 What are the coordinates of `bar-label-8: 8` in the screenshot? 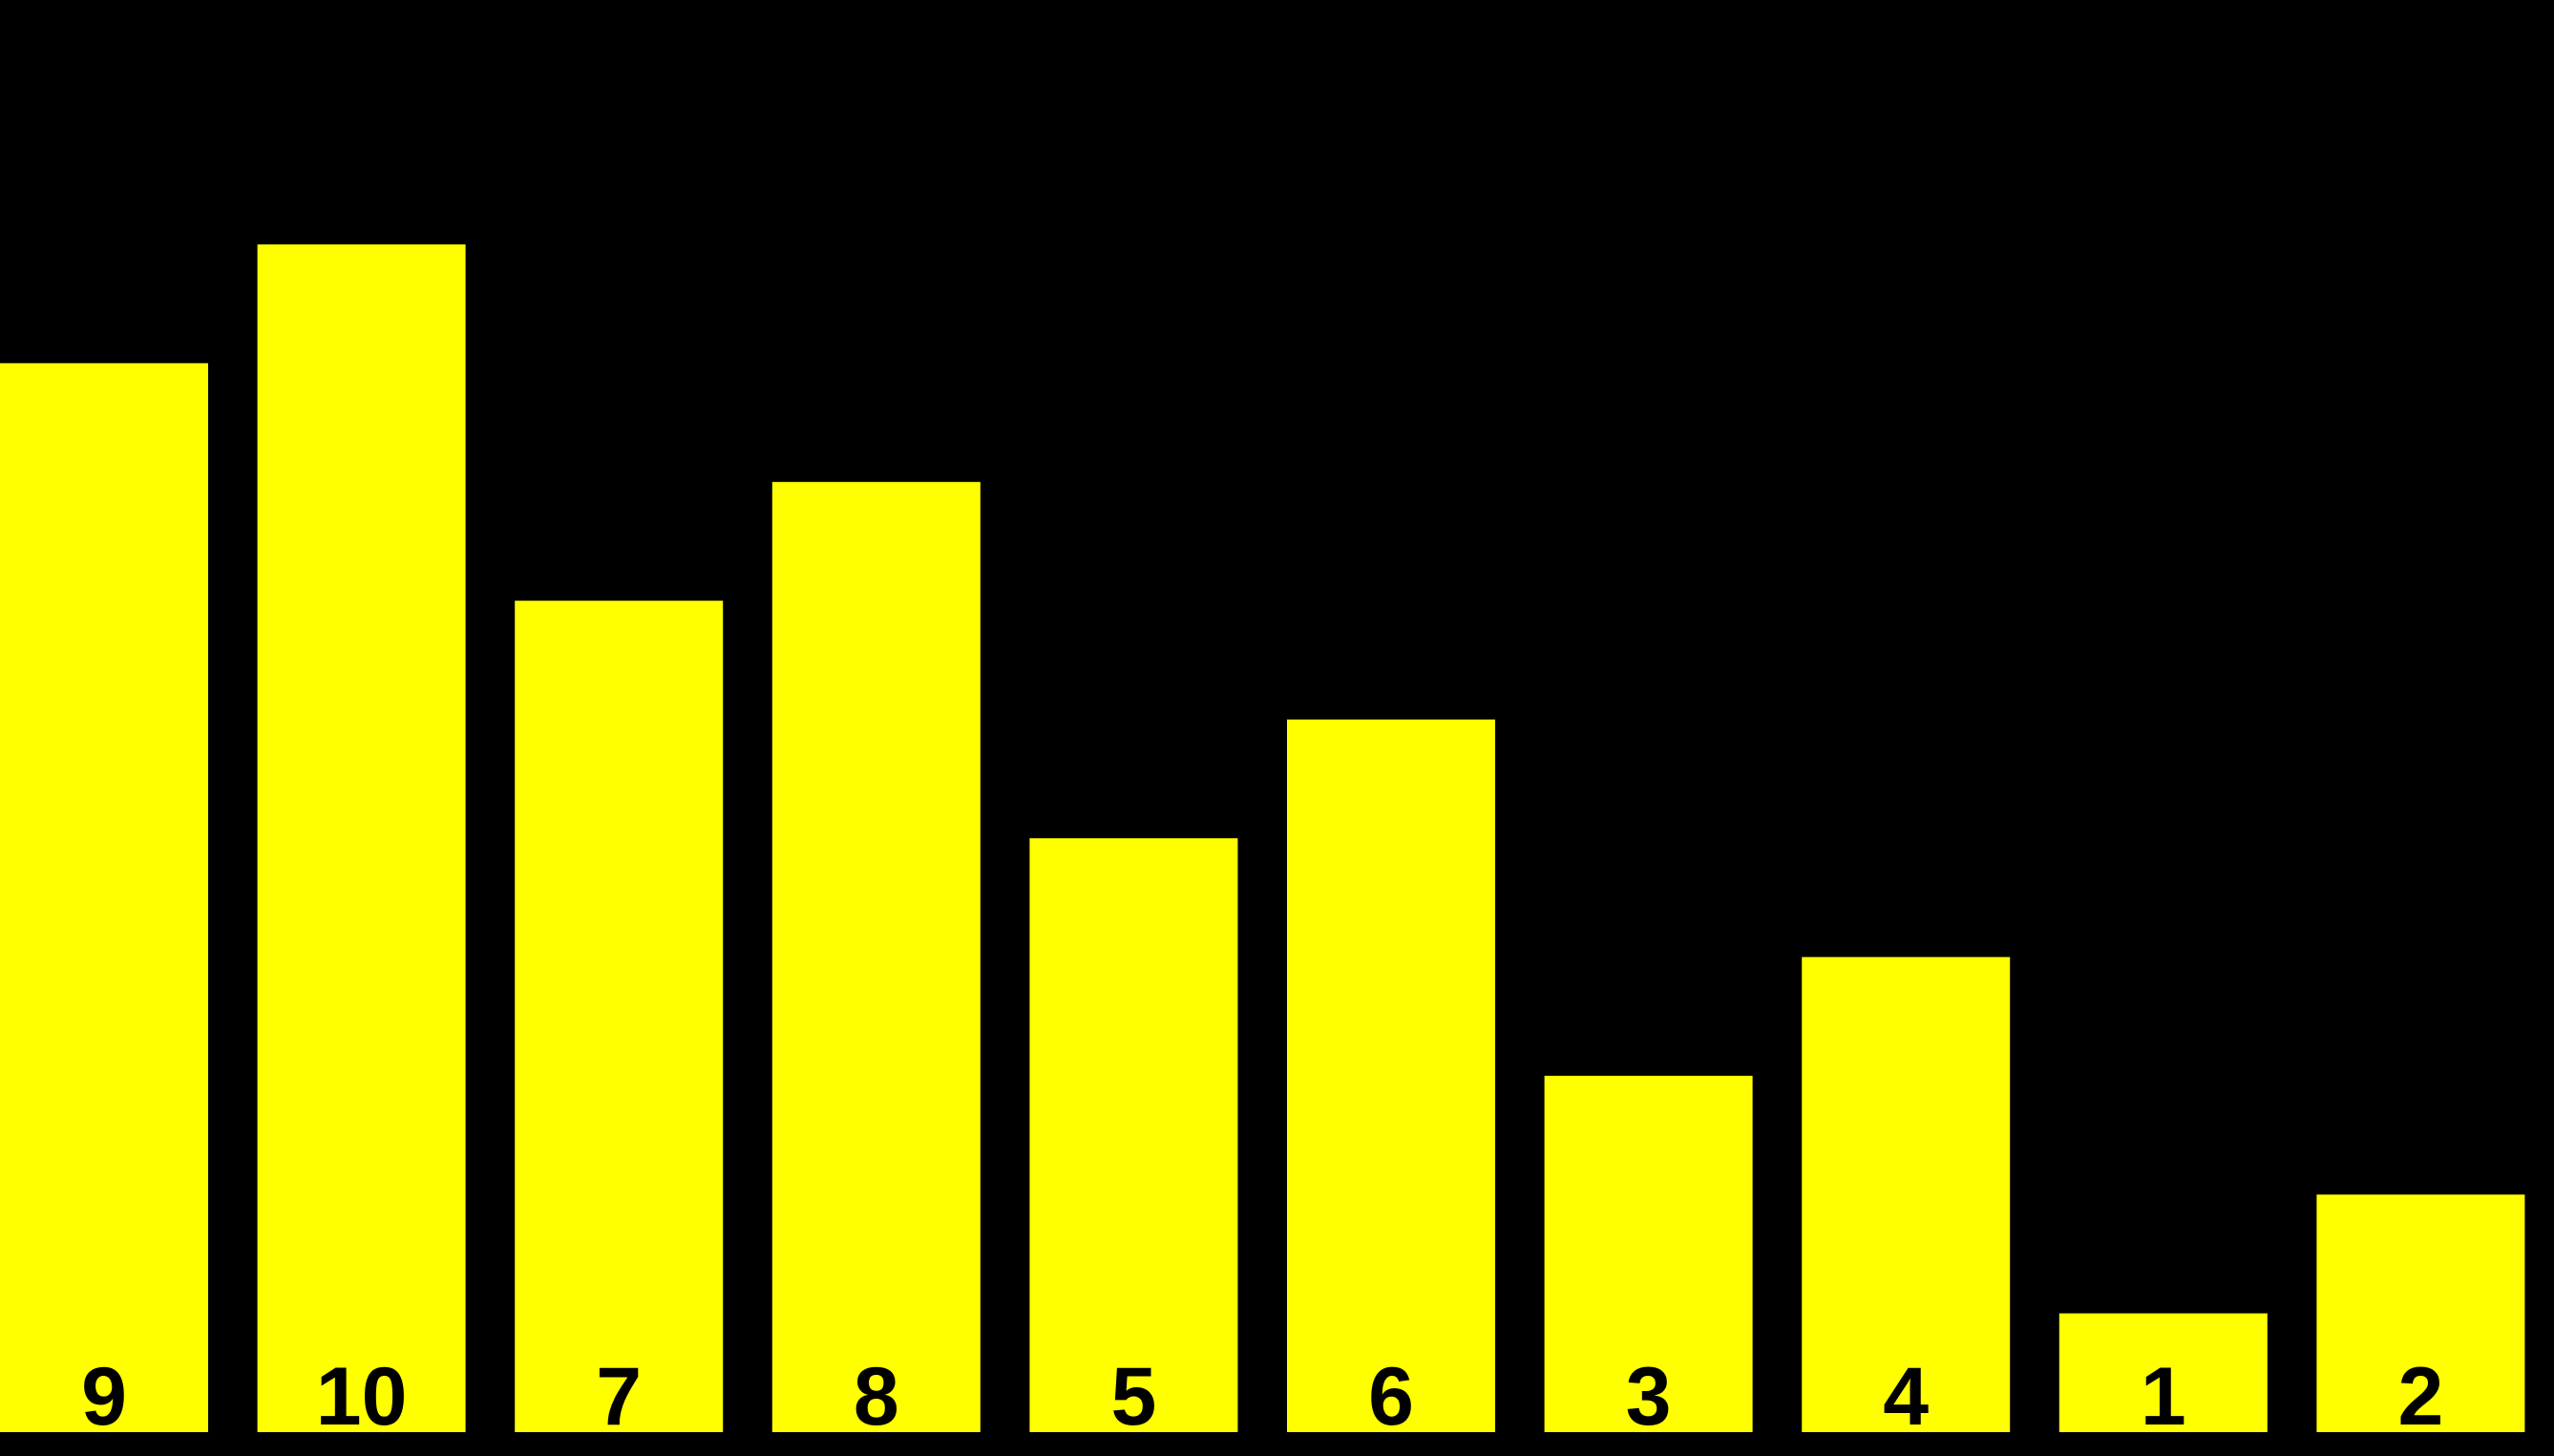 It's located at (876, 1397).